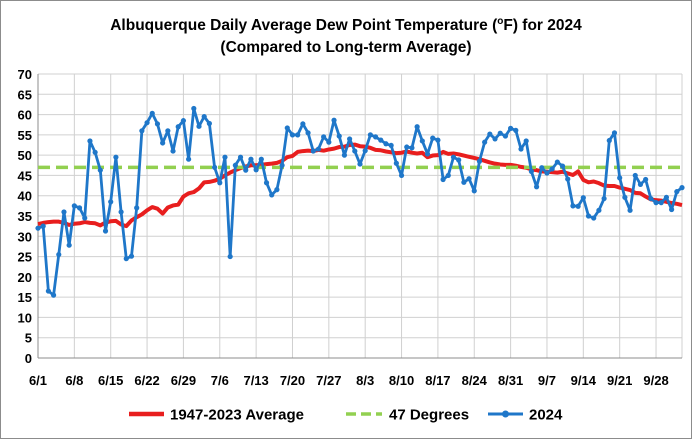  I want to click on legend-2024-marker, so click(505, 414).